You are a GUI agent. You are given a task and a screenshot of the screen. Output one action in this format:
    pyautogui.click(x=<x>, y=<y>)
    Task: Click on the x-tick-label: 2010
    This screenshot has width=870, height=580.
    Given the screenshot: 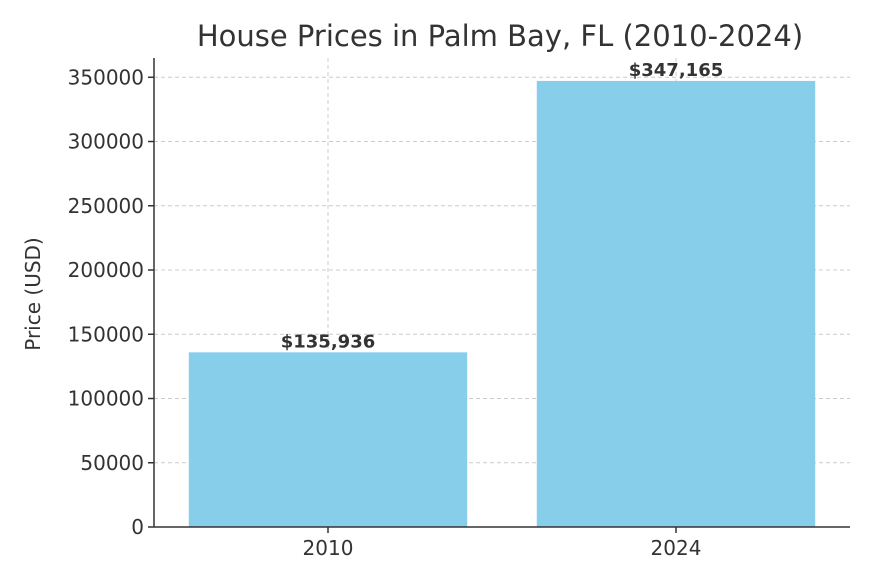 What is the action you would take?
    pyautogui.click(x=328, y=548)
    